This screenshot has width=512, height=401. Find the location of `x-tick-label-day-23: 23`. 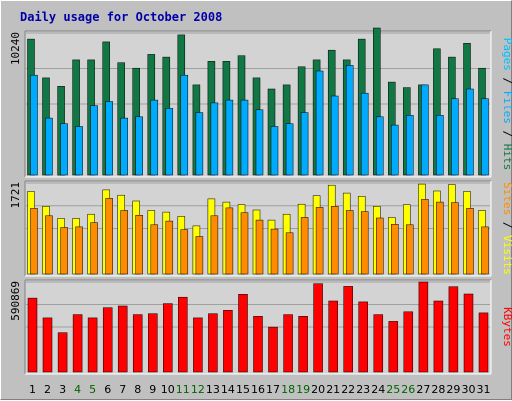

x-tick-label-day-23: 23 is located at coordinates (363, 389).